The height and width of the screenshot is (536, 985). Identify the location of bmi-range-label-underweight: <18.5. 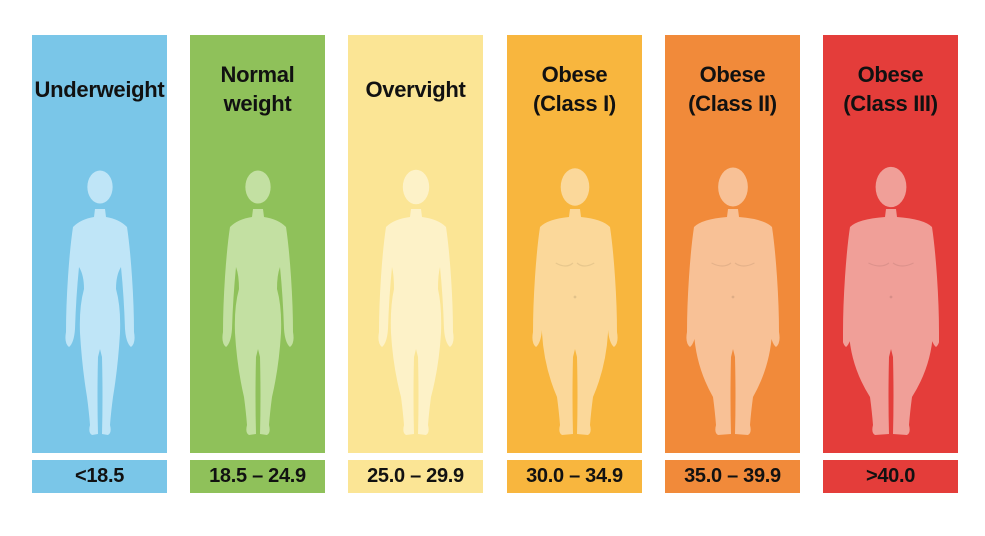
(99, 476).